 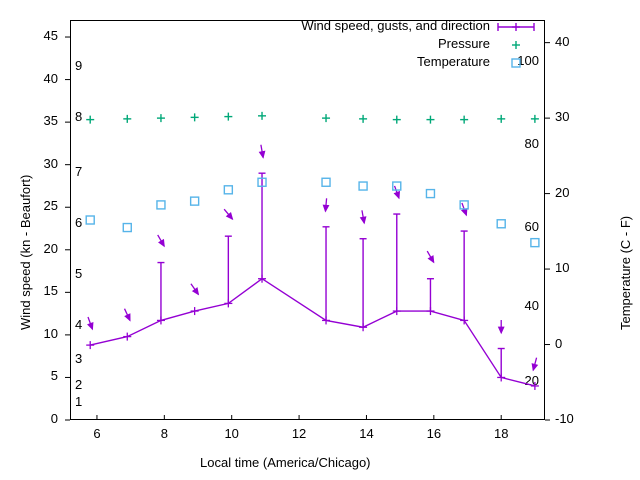 What do you see at coordinates (434, 433) in the screenshot?
I see `x-tick-16: 16` at bounding box center [434, 433].